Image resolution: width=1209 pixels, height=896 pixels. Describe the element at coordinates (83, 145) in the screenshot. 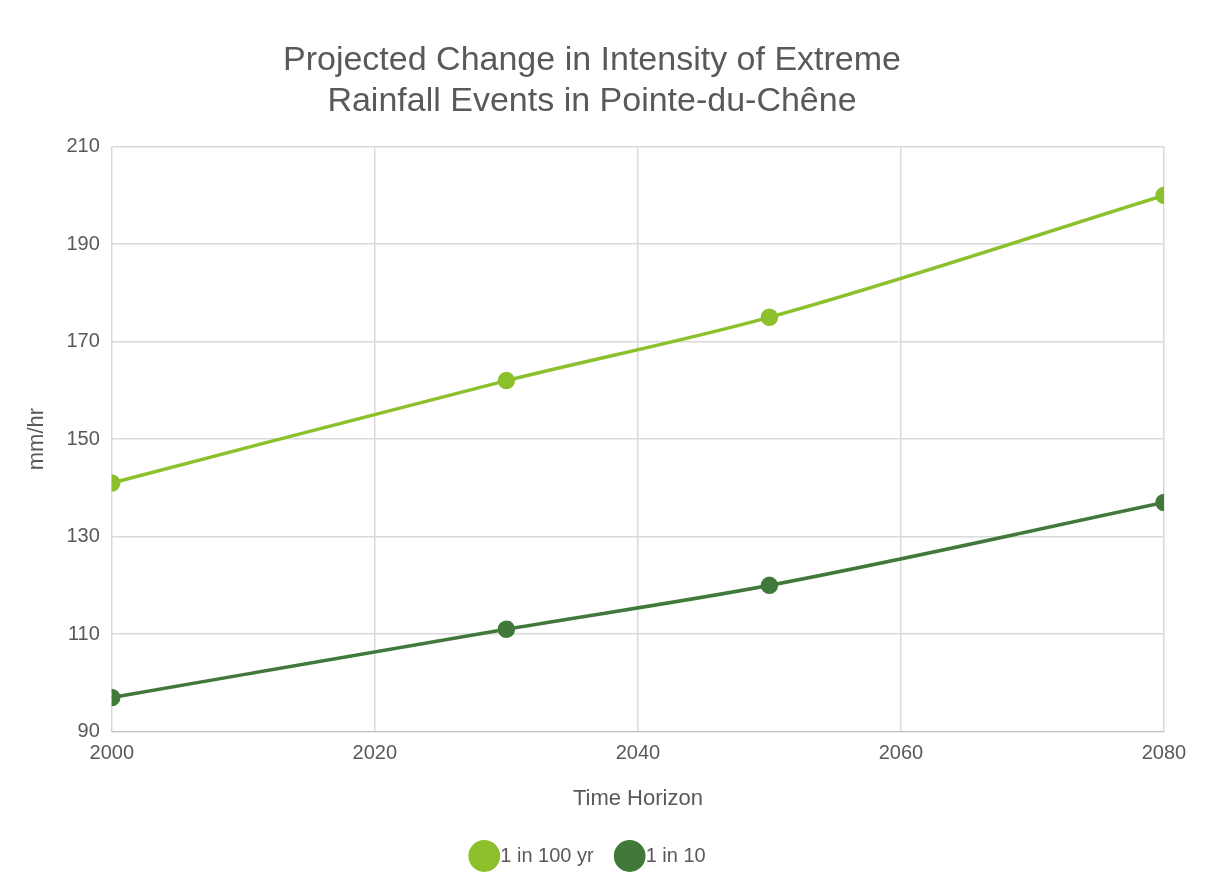

I see `y-tick-label: 210` at that location.